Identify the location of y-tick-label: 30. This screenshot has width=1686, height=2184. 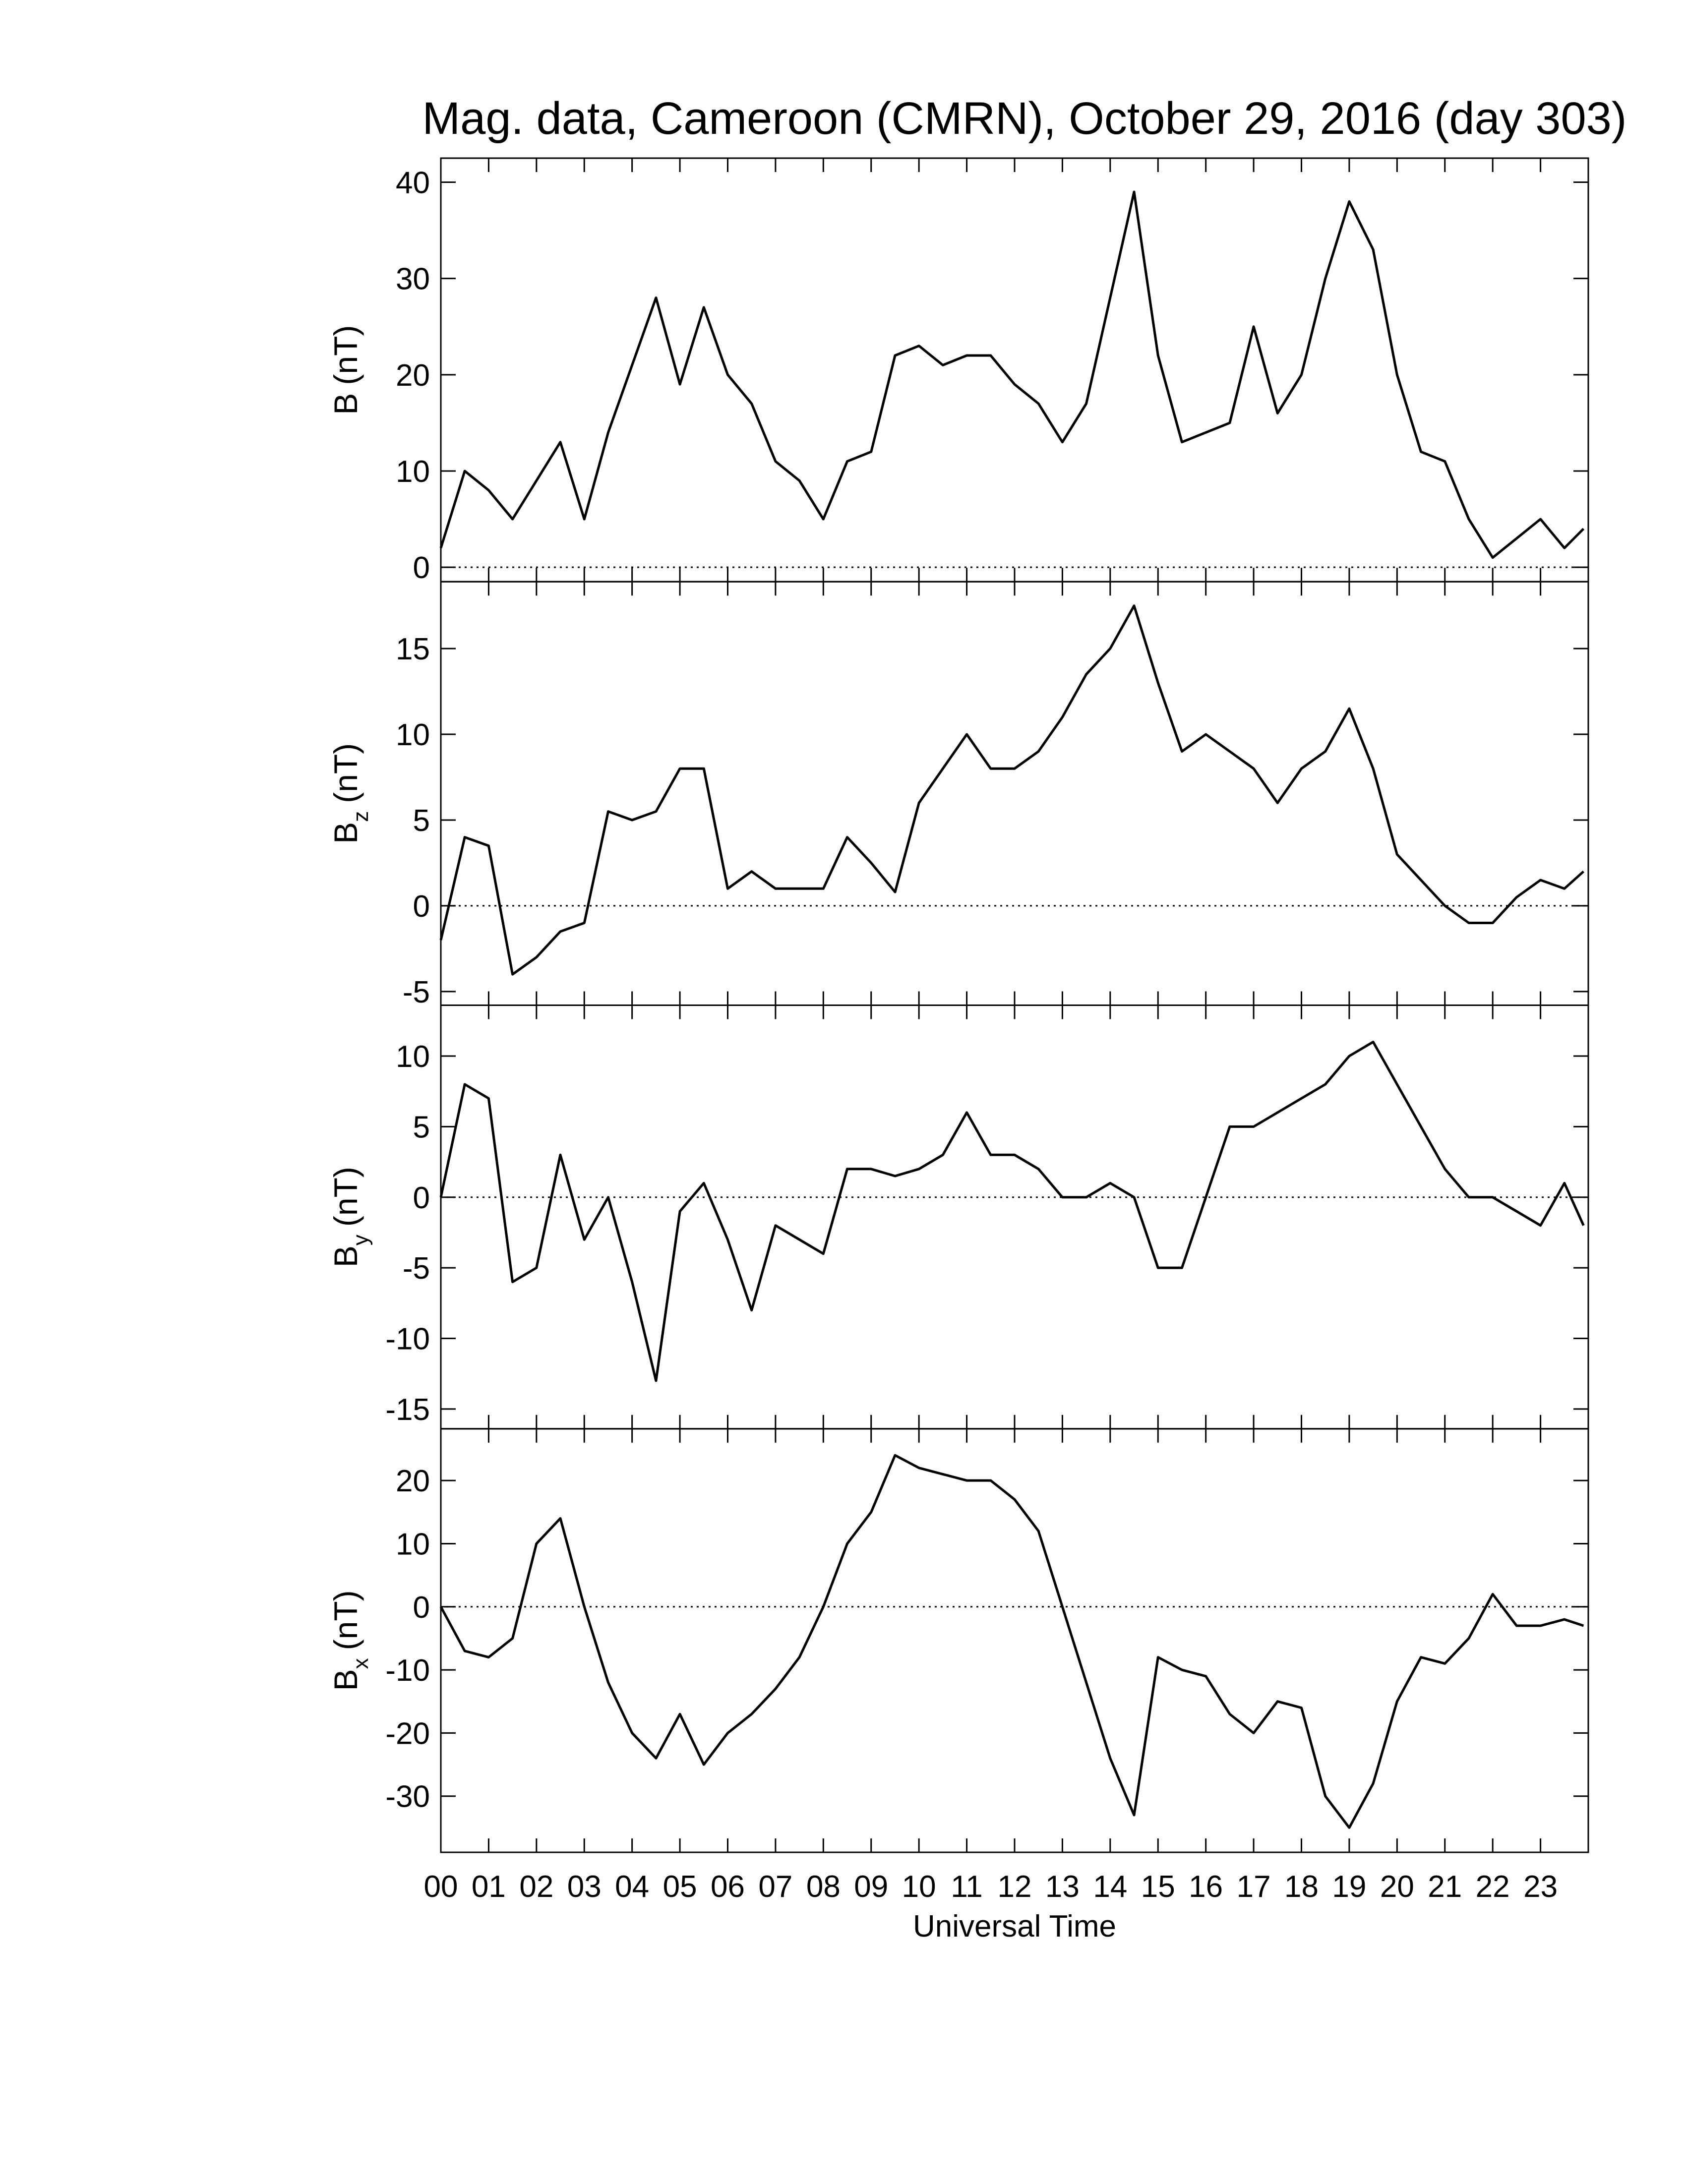
(413, 279).